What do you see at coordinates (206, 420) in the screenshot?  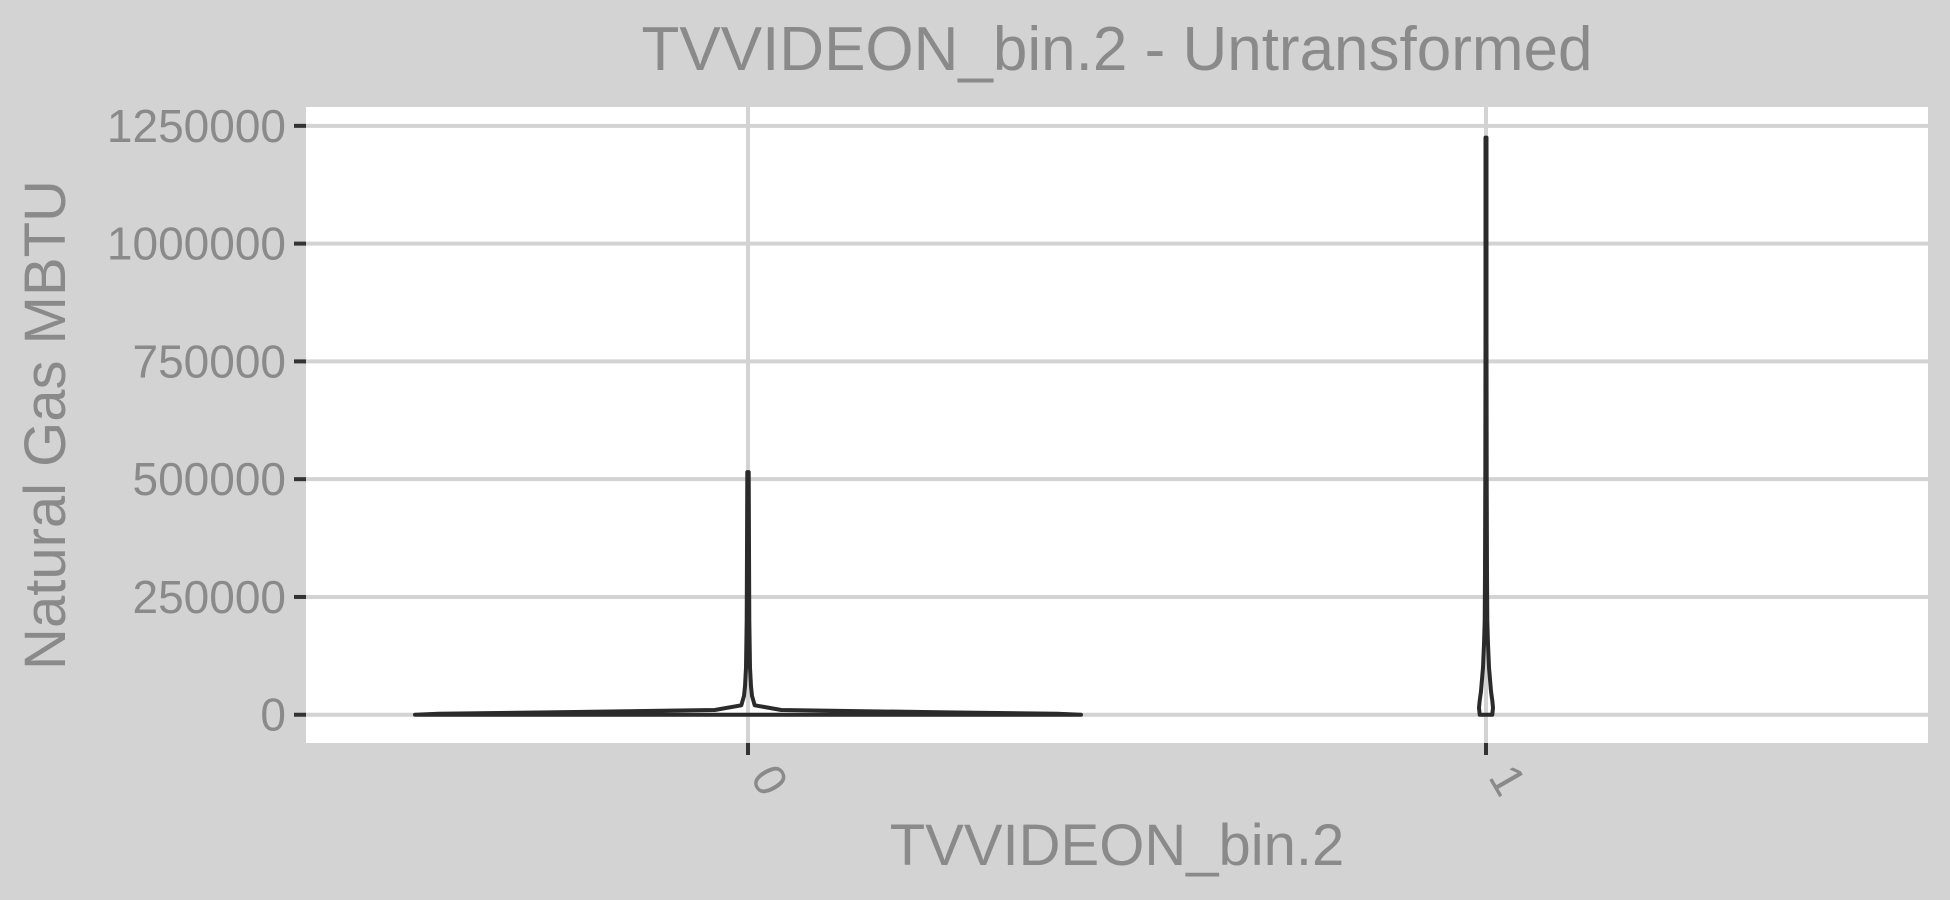 I see `y-axis: 0 250000 500000 750000 1000000 1250000` at bounding box center [206, 420].